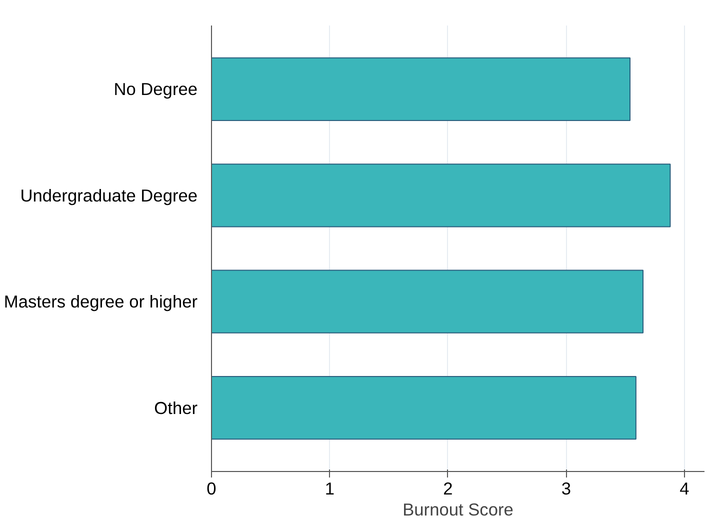  What do you see at coordinates (566, 488) in the screenshot?
I see `x-tick-label: 3` at bounding box center [566, 488].